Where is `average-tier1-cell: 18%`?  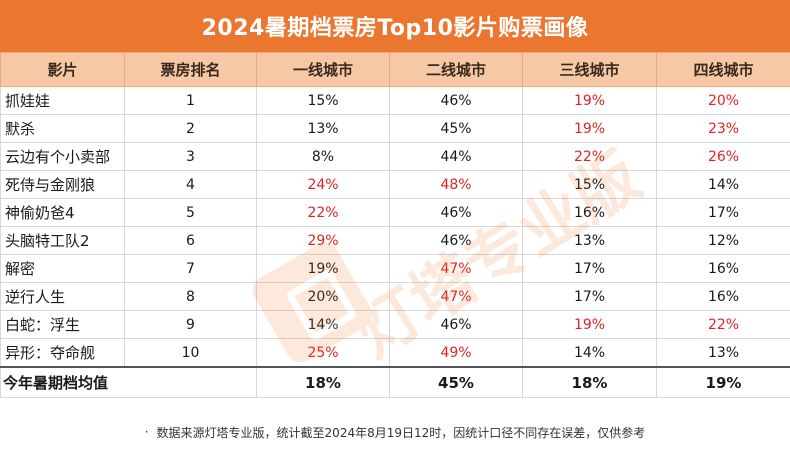 average-tier1-cell: 18% is located at coordinates (323, 382).